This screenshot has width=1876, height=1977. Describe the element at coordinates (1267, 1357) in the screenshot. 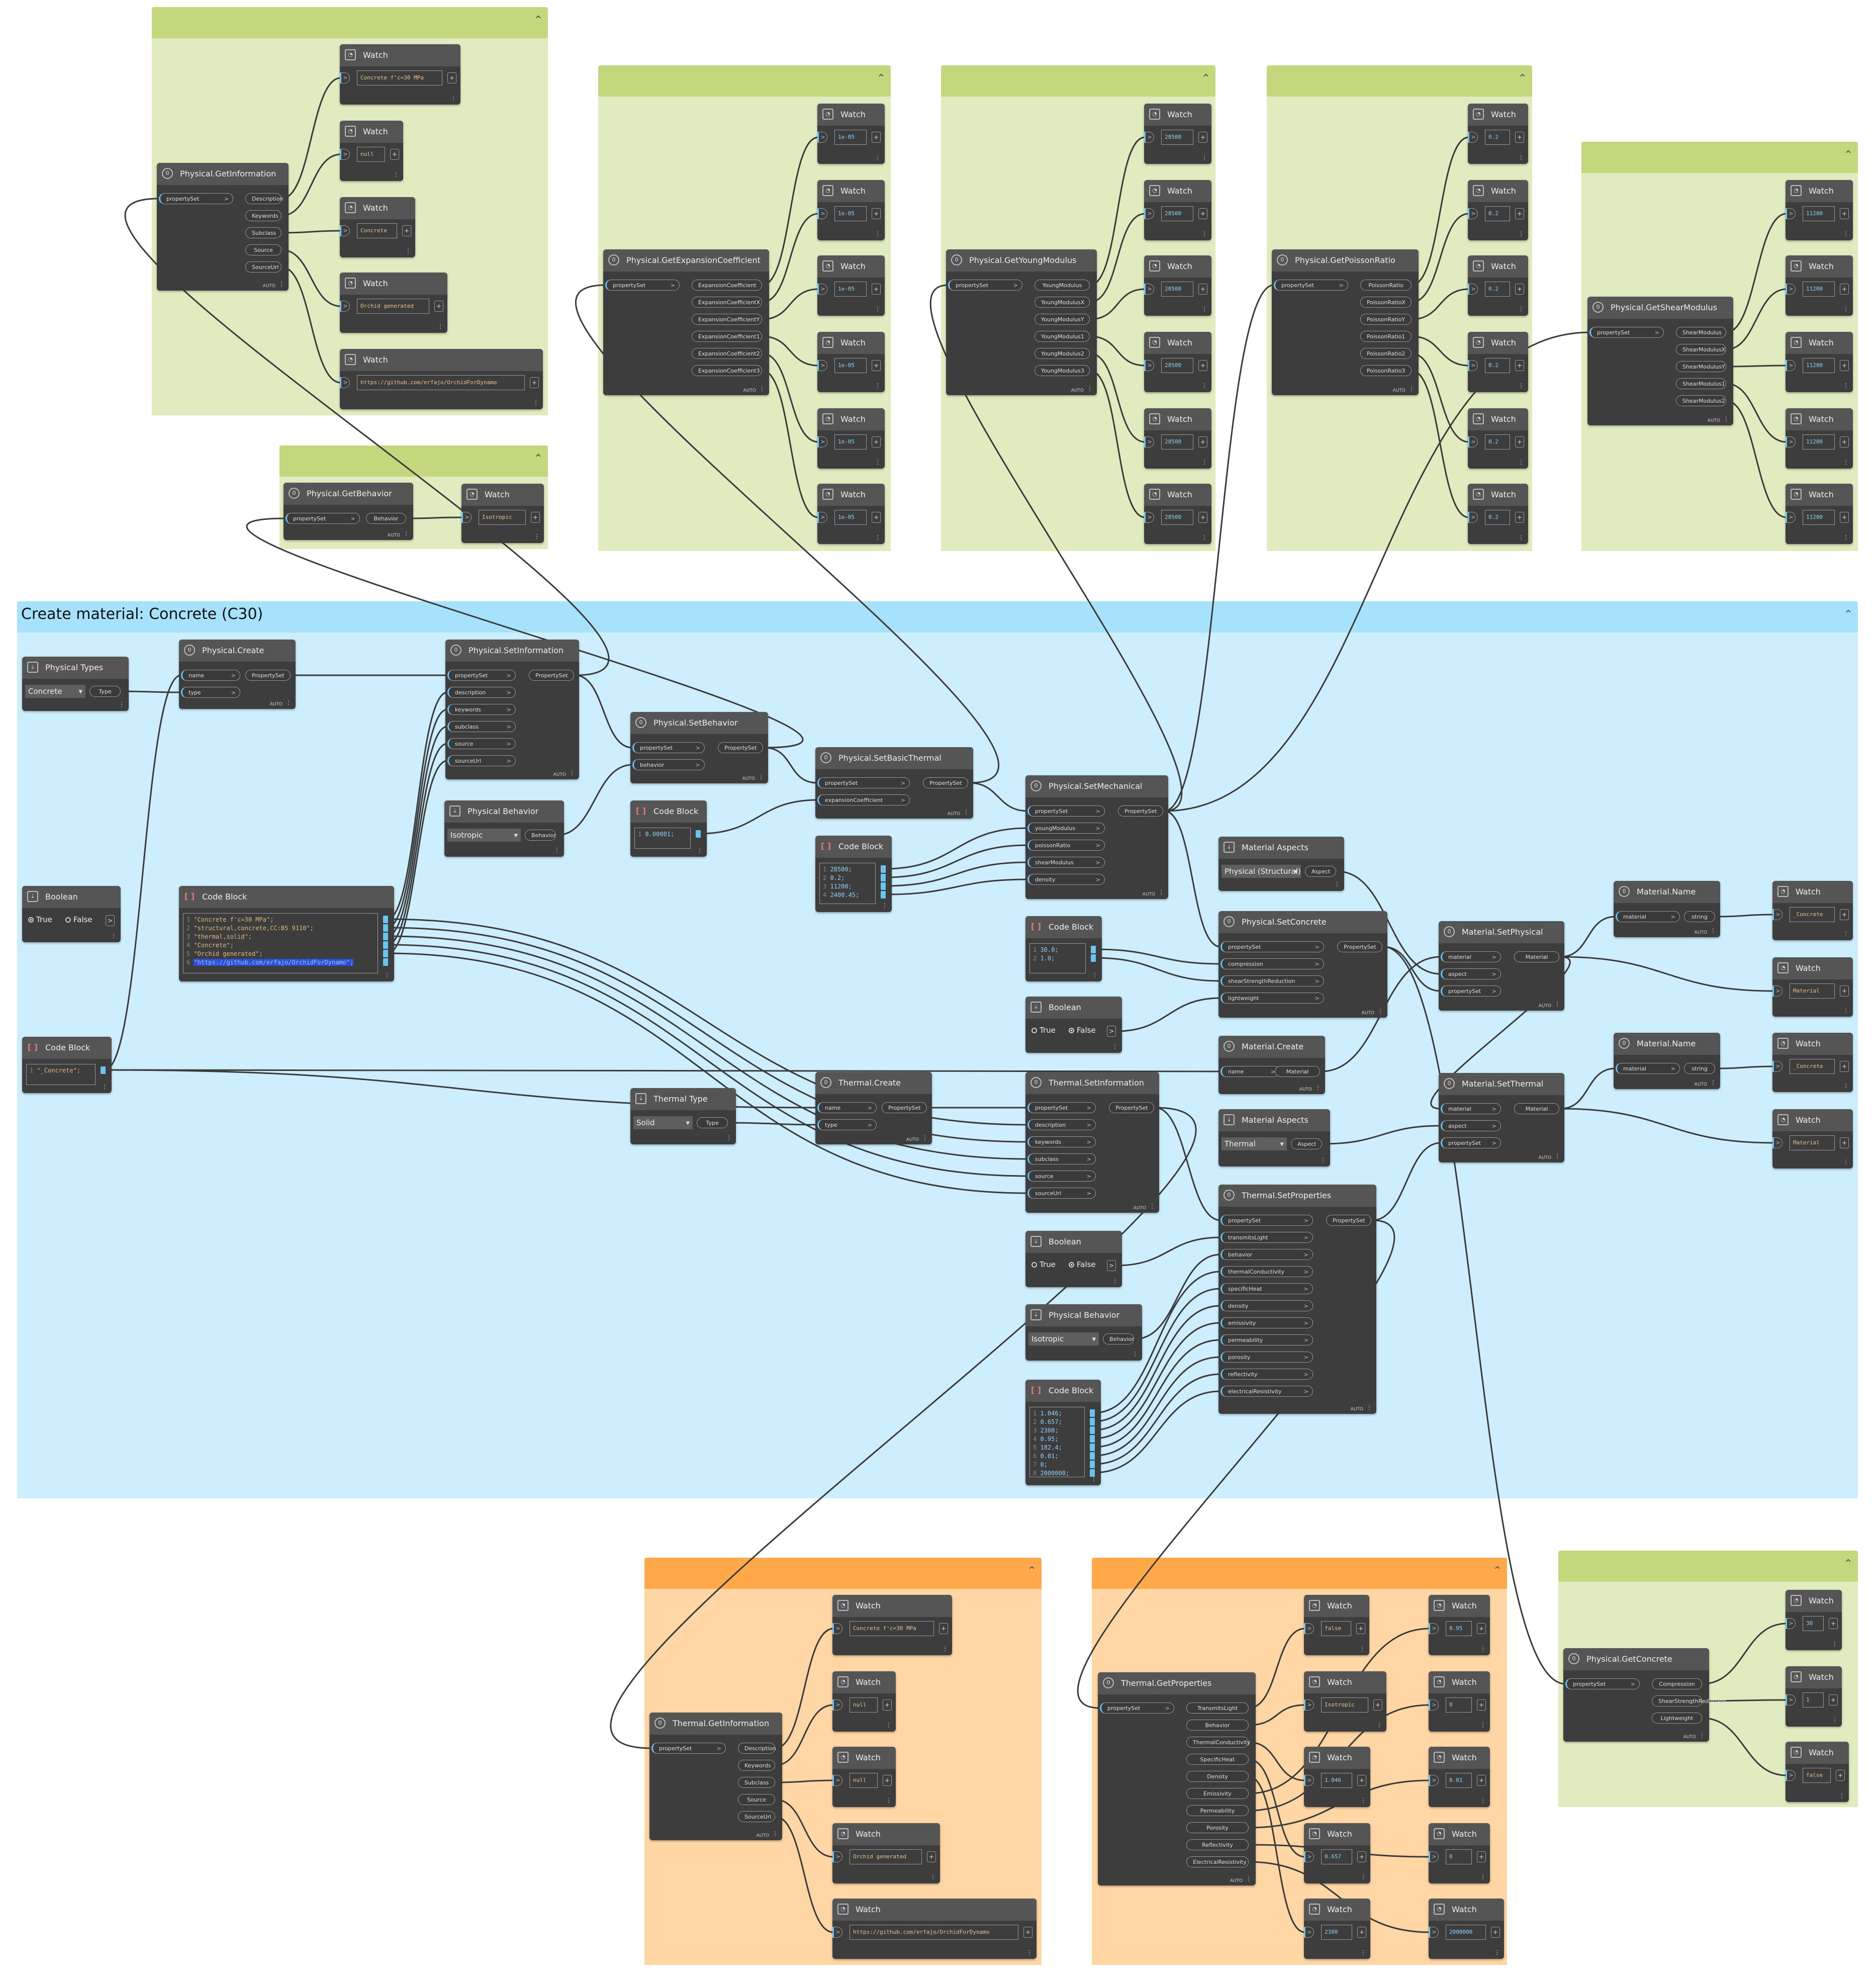

I see `input-port-porosity: porosity` at that location.